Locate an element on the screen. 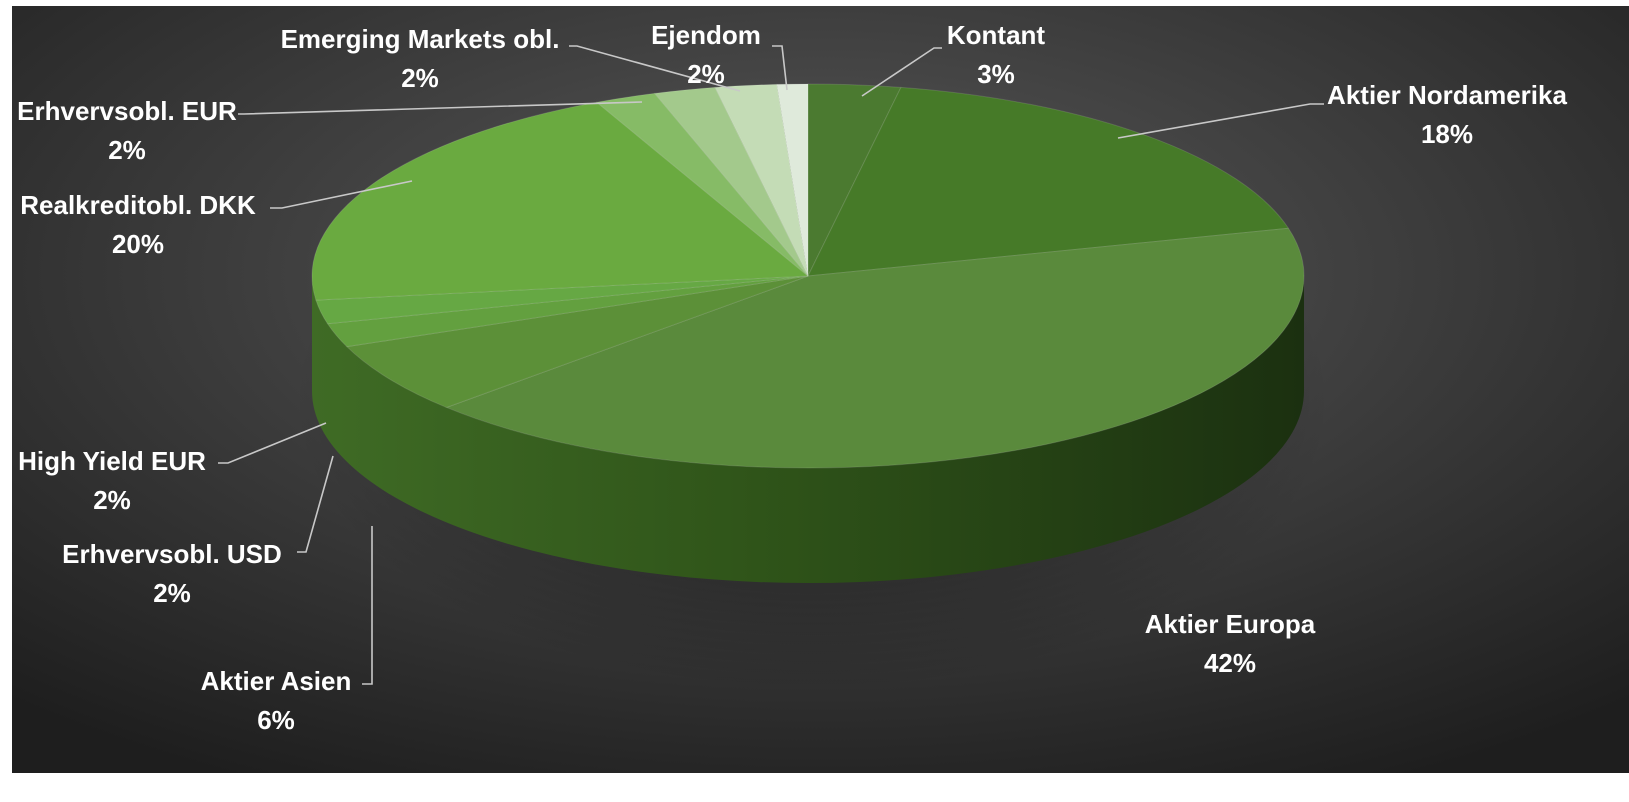 This screenshot has height=802, width=1629. slice-value-kontant: 3% is located at coordinates (996, 74).